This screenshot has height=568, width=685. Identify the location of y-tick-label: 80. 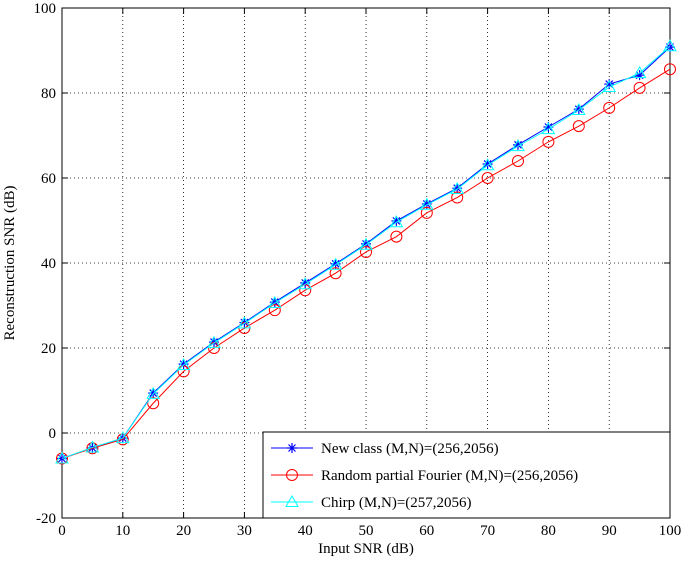
(48, 94).